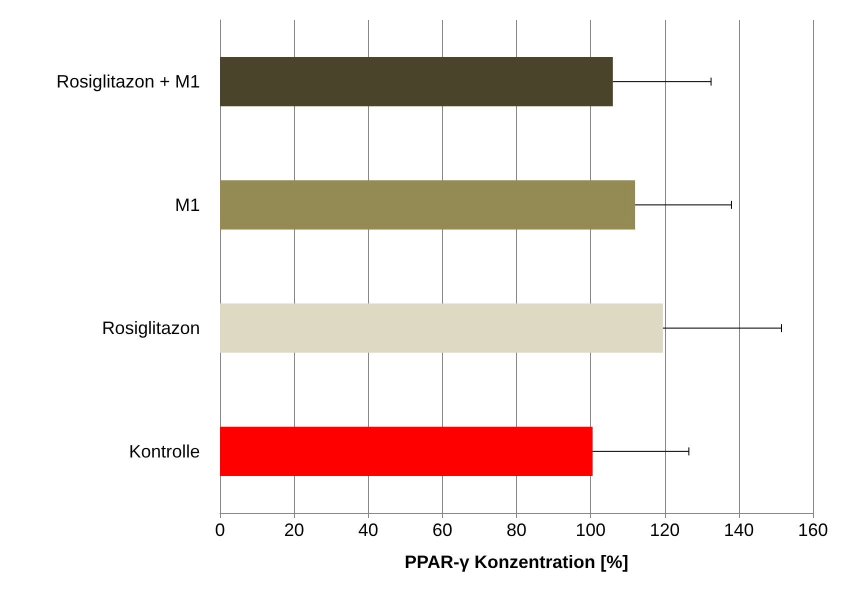 The width and height of the screenshot is (843, 602). I want to click on x-tick-label: 60, so click(442, 530).